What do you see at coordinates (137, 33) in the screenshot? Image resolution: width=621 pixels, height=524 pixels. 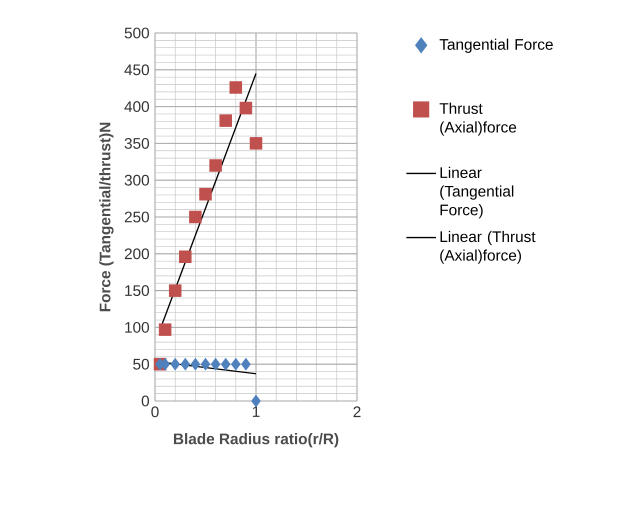 I see `y-tick-label: 500` at bounding box center [137, 33].